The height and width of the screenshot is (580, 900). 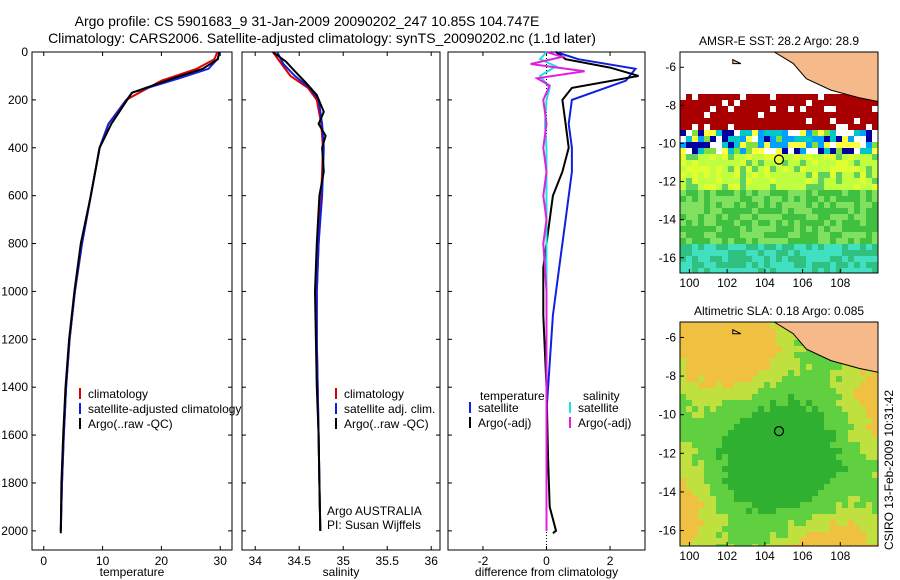 I want to click on sst_map-title: AMSR-E SST: 28.2 Argo: 28.9, so click(x=779, y=41).